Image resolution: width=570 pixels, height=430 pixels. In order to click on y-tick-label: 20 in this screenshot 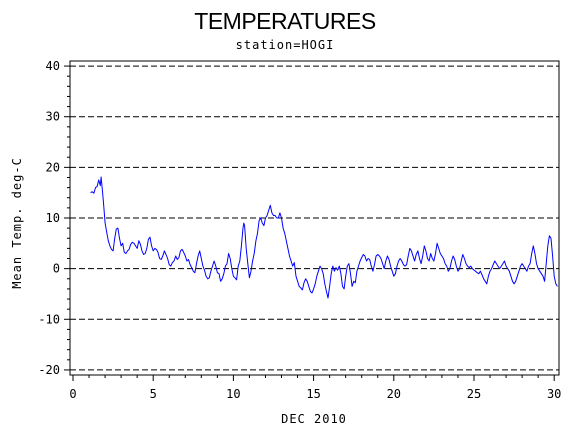, I will do `click(53, 167)`.